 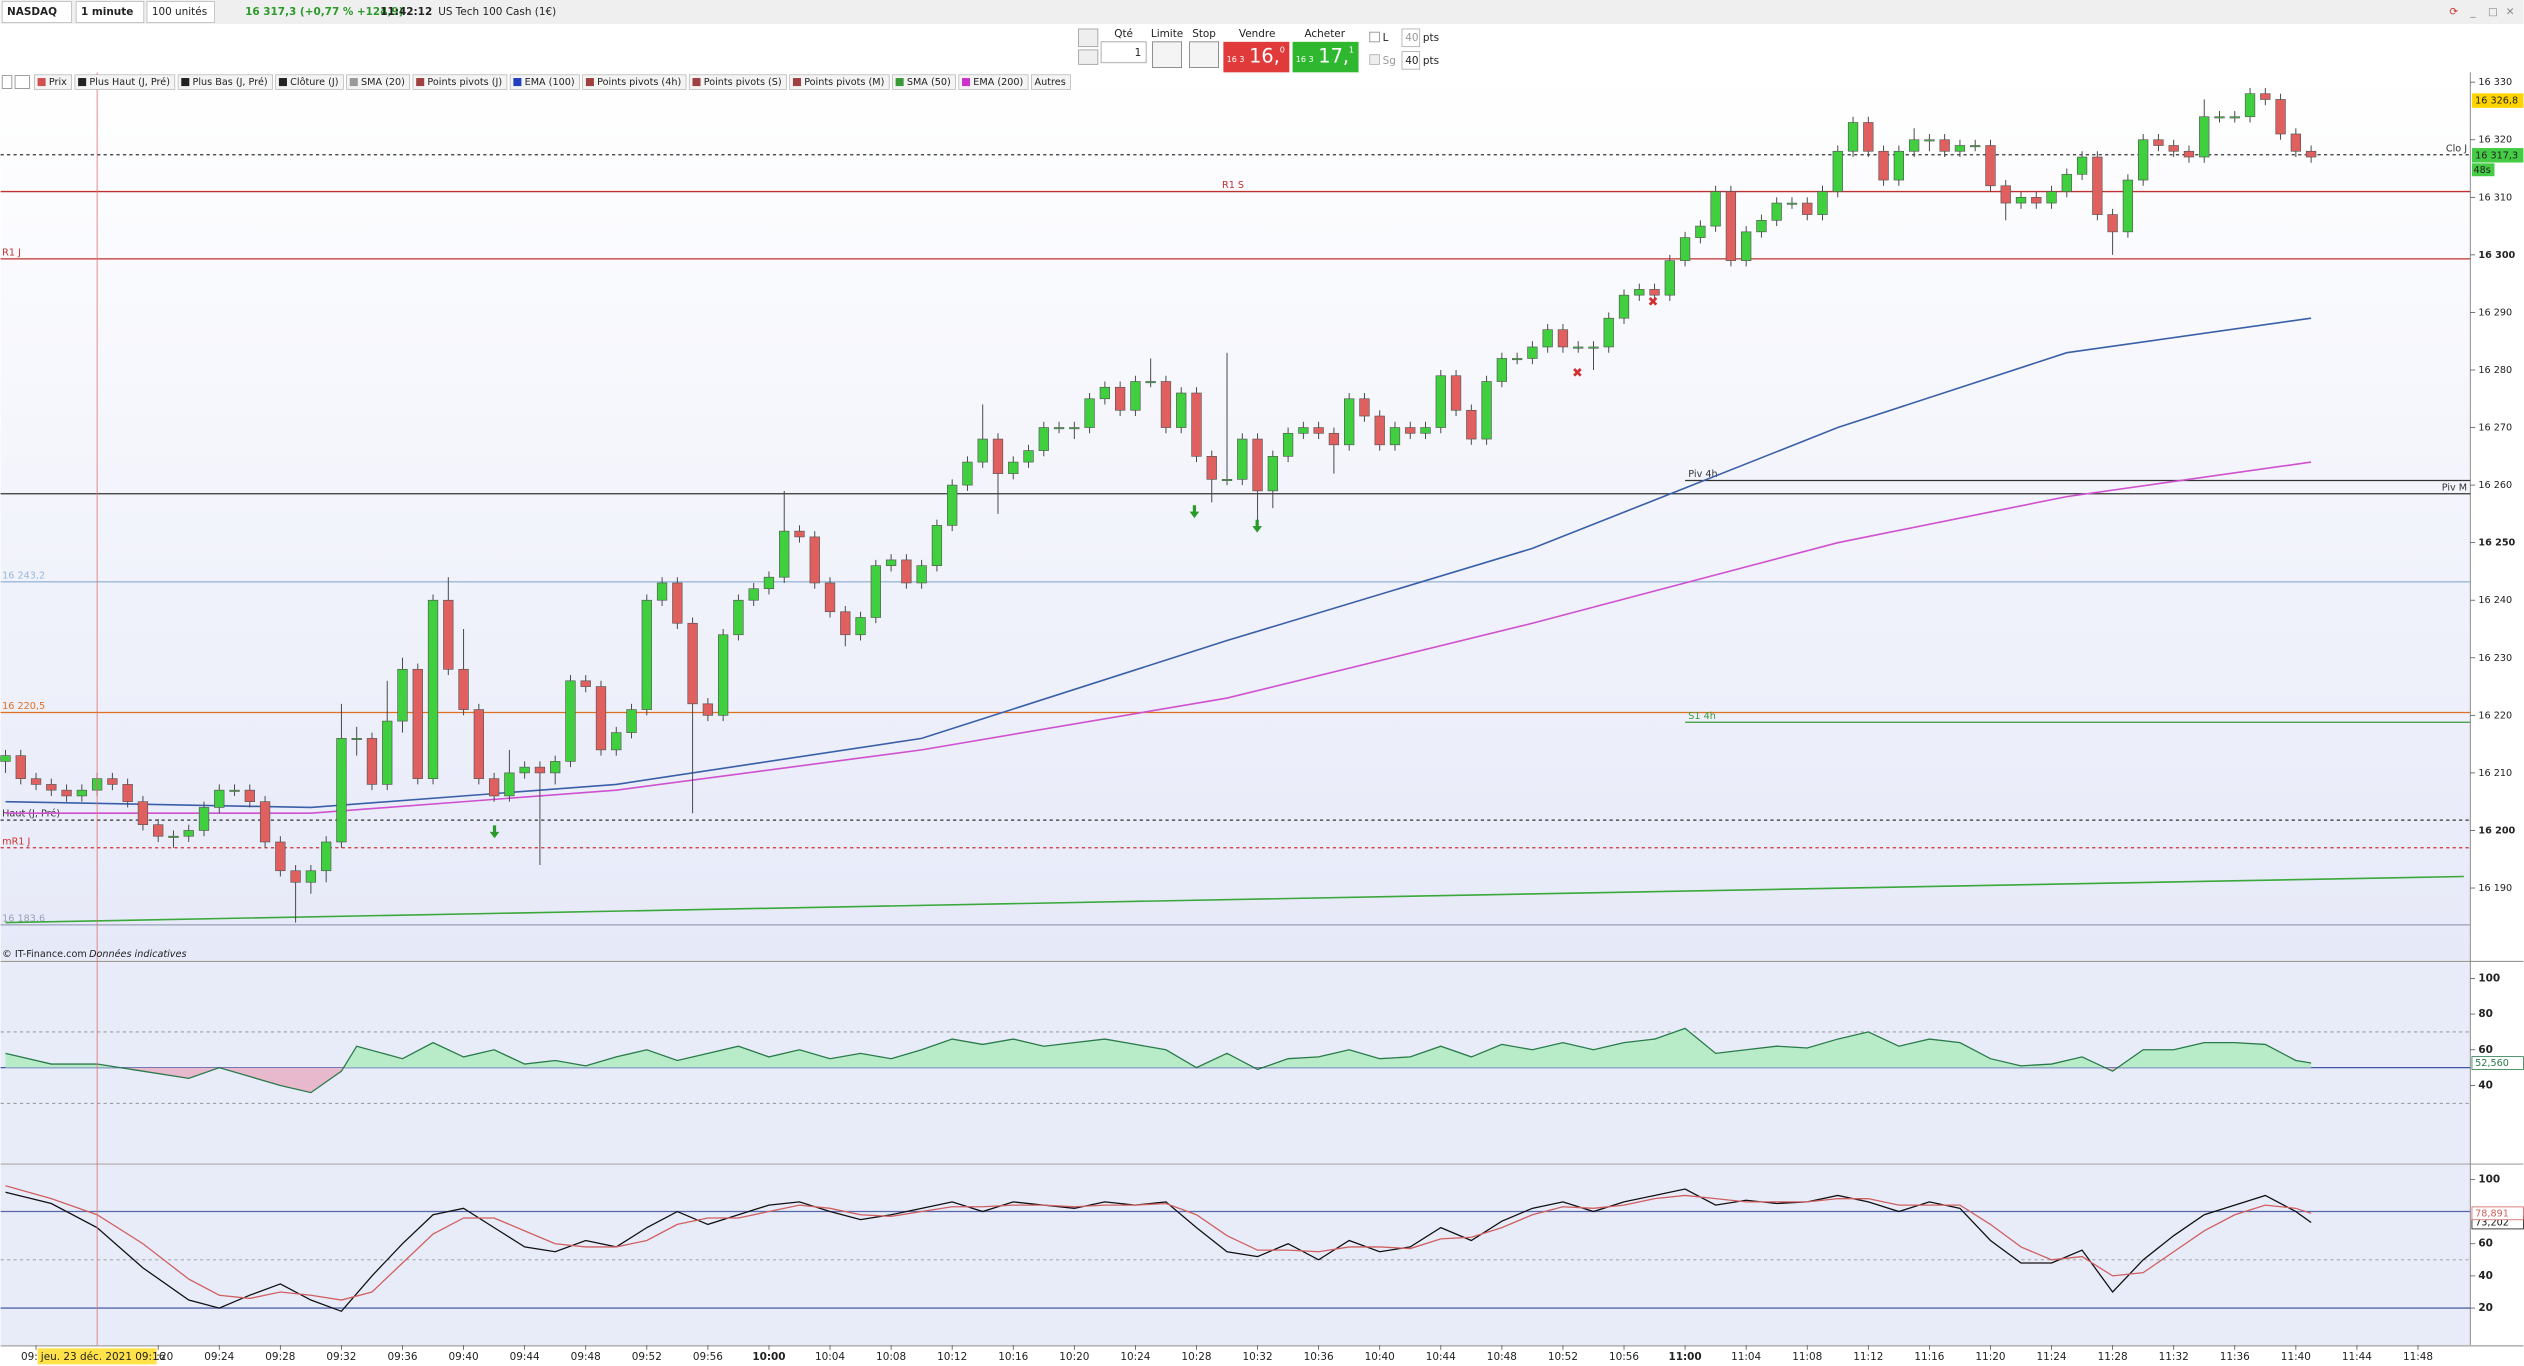 What do you see at coordinates (1158, 1048) in the screenshot?
I see `area-above` at bounding box center [1158, 1048].